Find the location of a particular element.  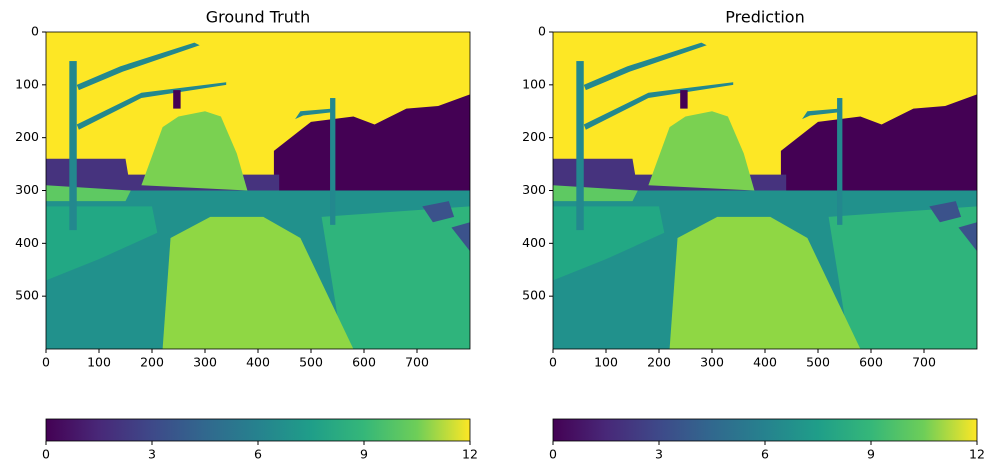

chart-title: Ground Truth is located at coordinates (258, 17).